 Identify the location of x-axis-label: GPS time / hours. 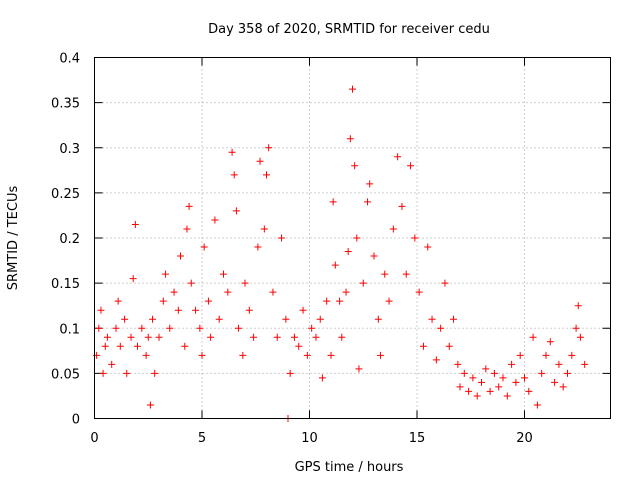
(349, 467).